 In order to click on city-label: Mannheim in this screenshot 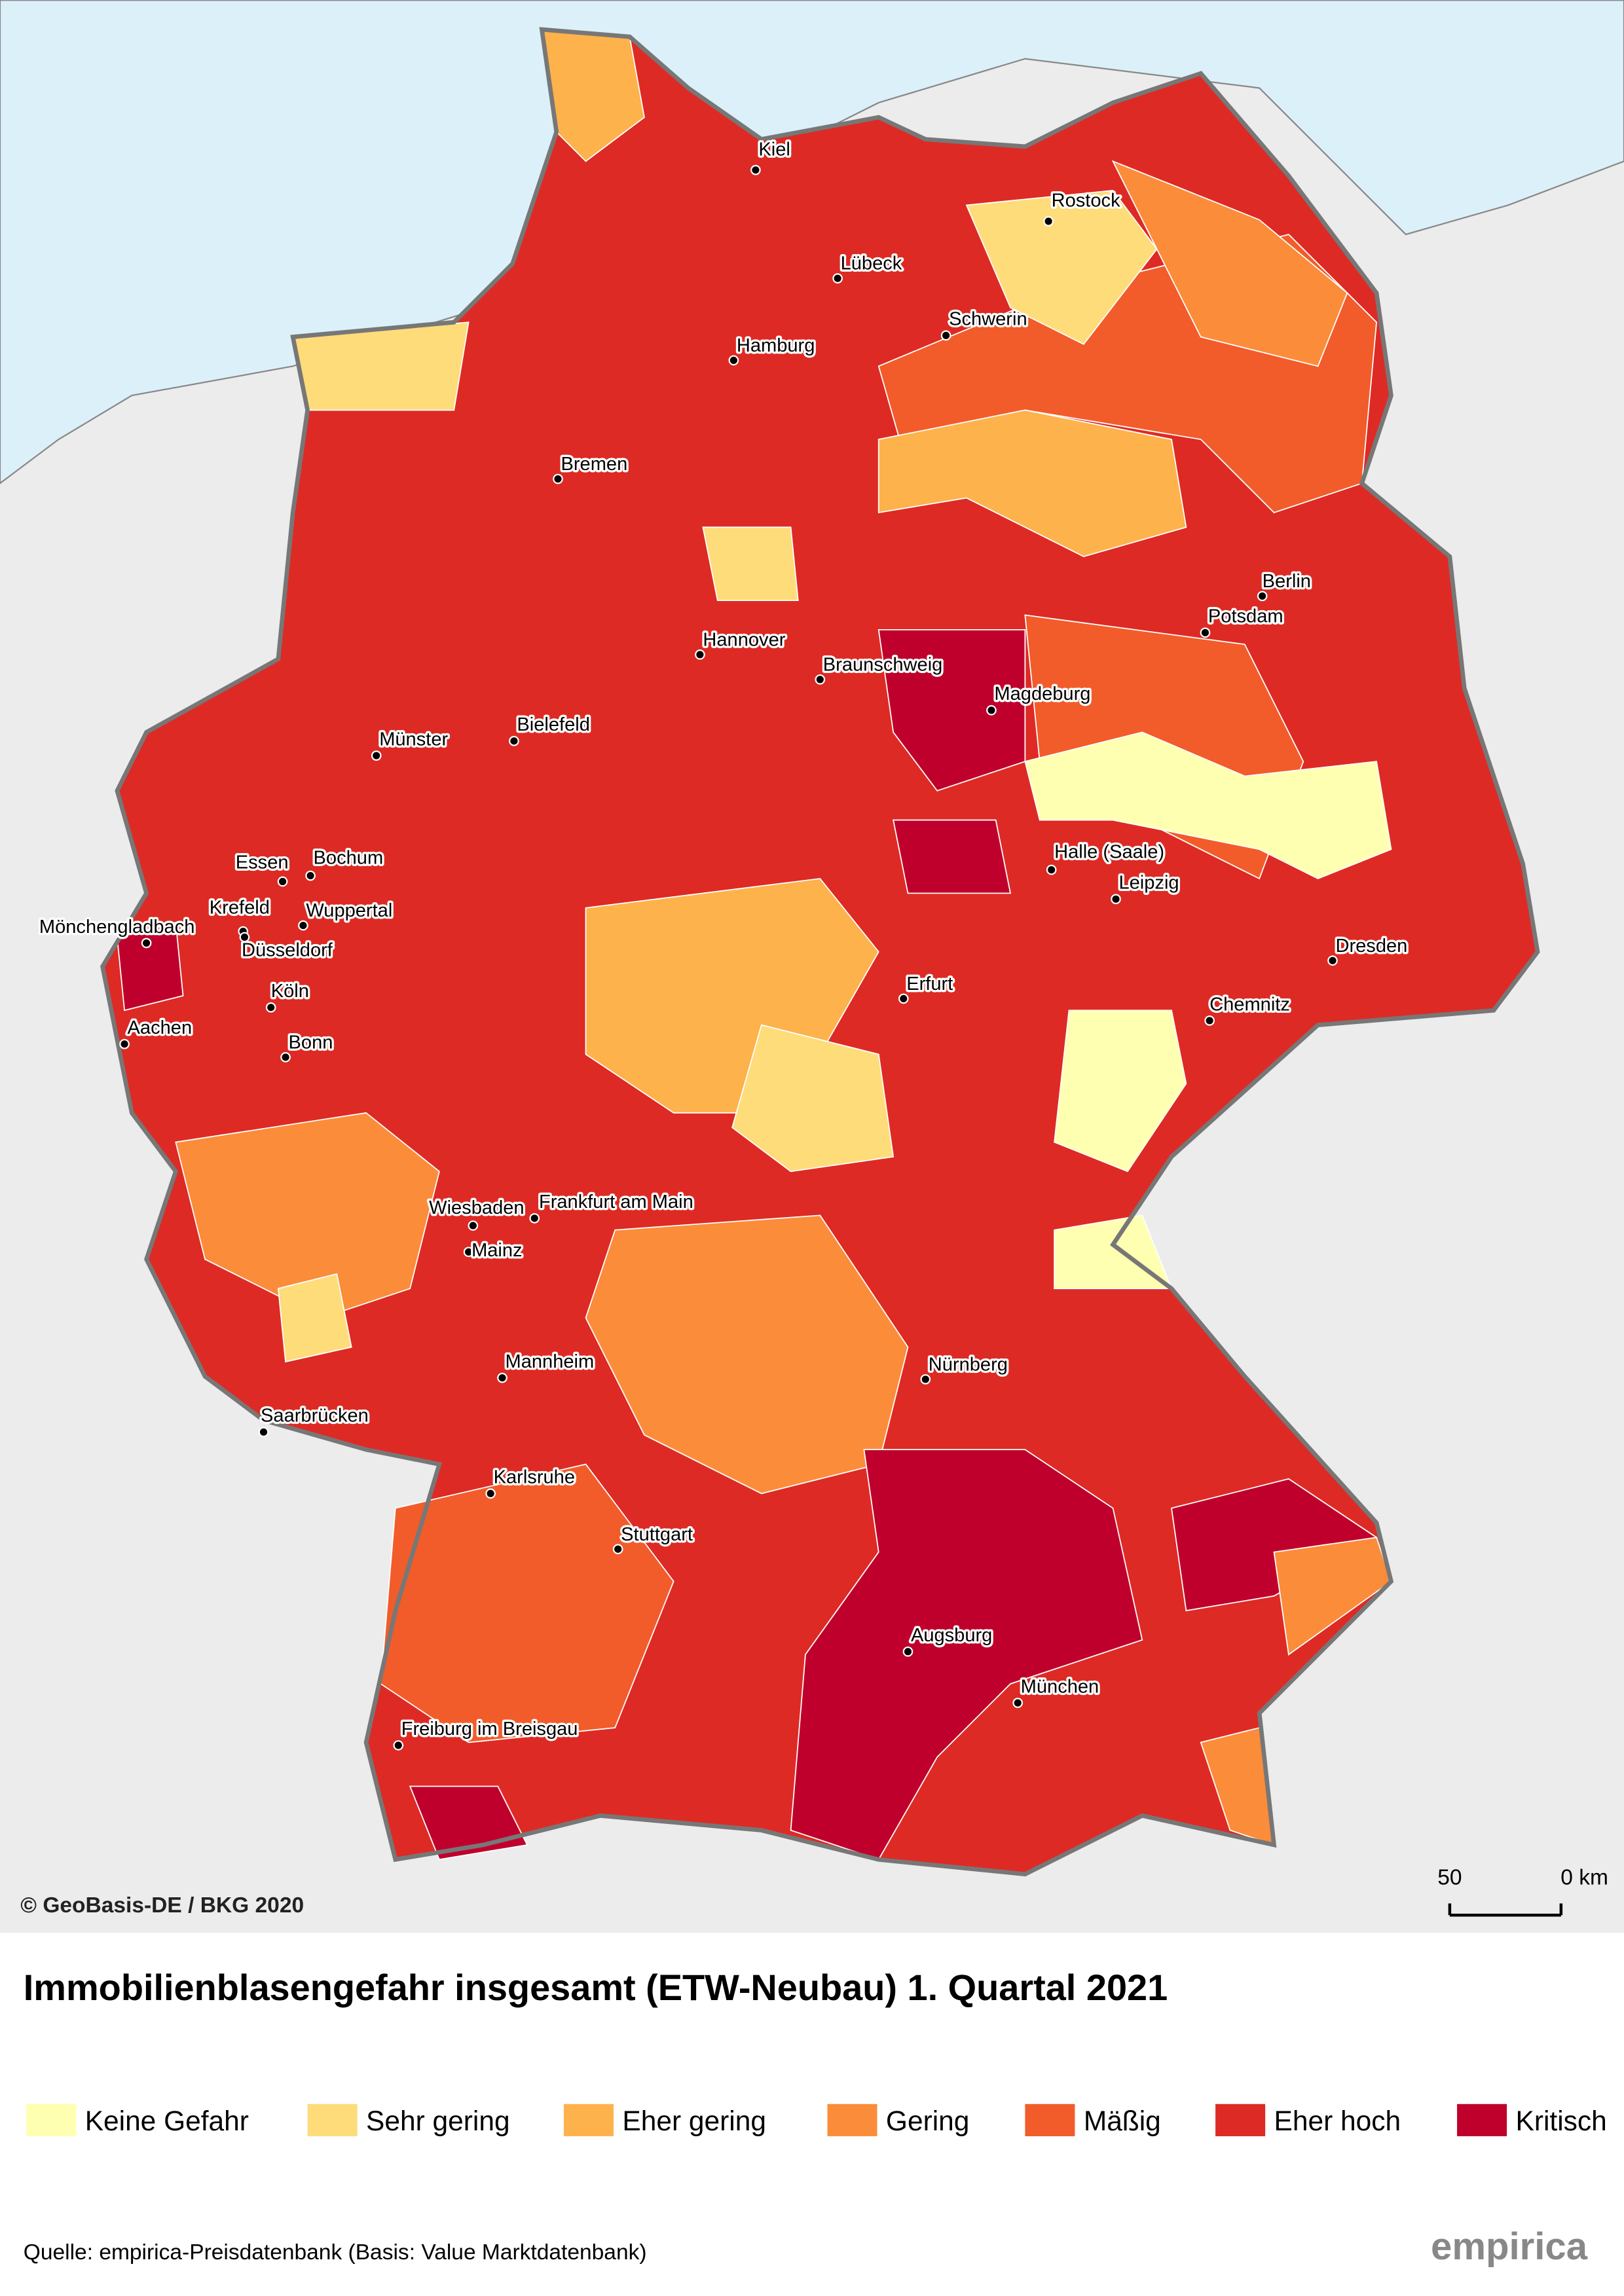, I will do `click(550, 1361)`.